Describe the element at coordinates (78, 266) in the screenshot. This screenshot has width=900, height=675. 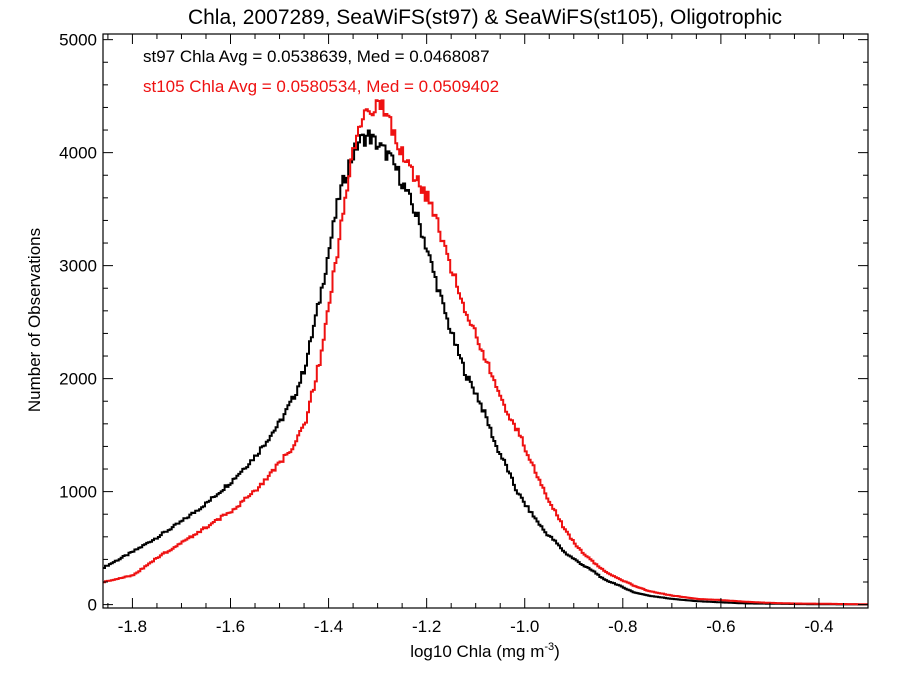
I see `y-tick-label: 3000` at that location.